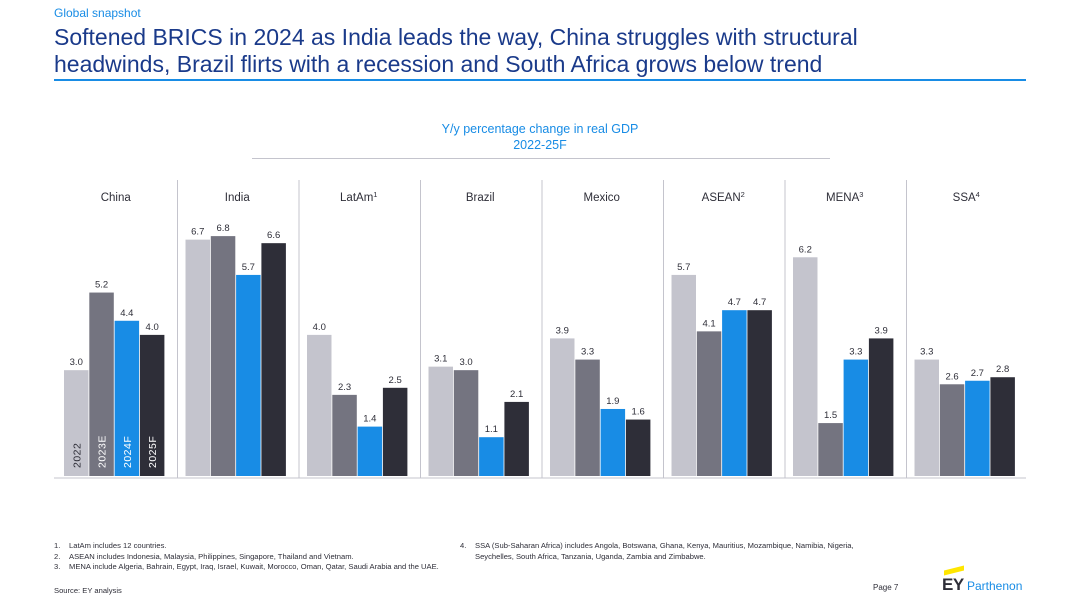 This screenshot has width=1080, height=607. I want to click on bar-mena-2023e, so click(830, 449).